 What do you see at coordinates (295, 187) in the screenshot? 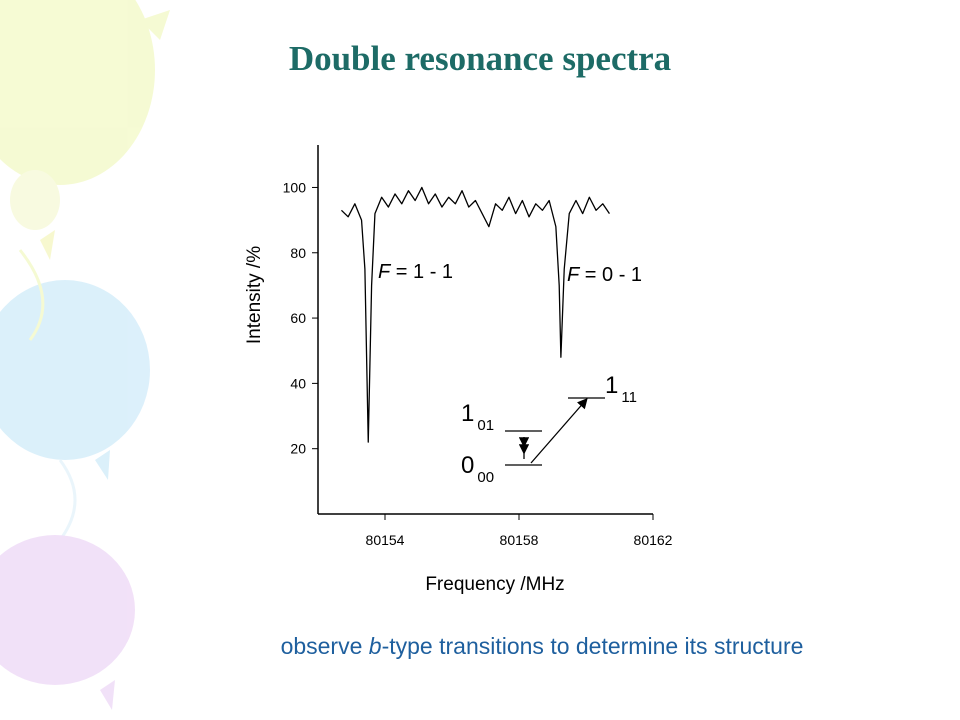
I see `y-tick-label: 100` at bounding box center [295, 187].